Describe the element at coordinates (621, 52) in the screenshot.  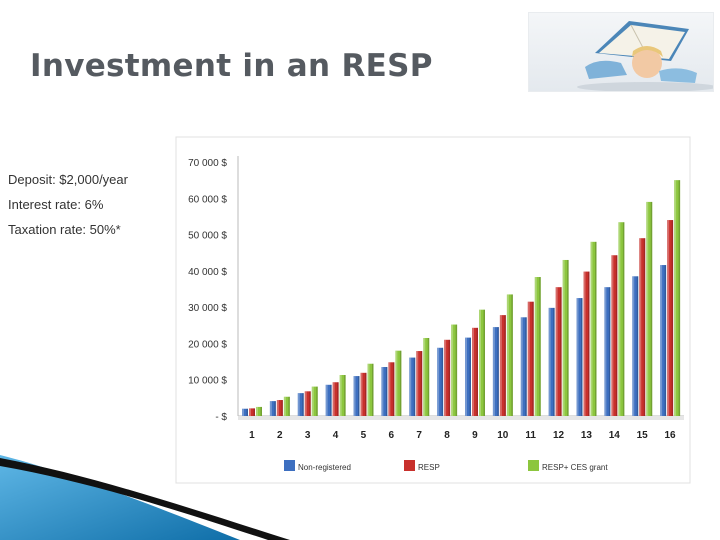
I see `child-with-book-photo` at that location.